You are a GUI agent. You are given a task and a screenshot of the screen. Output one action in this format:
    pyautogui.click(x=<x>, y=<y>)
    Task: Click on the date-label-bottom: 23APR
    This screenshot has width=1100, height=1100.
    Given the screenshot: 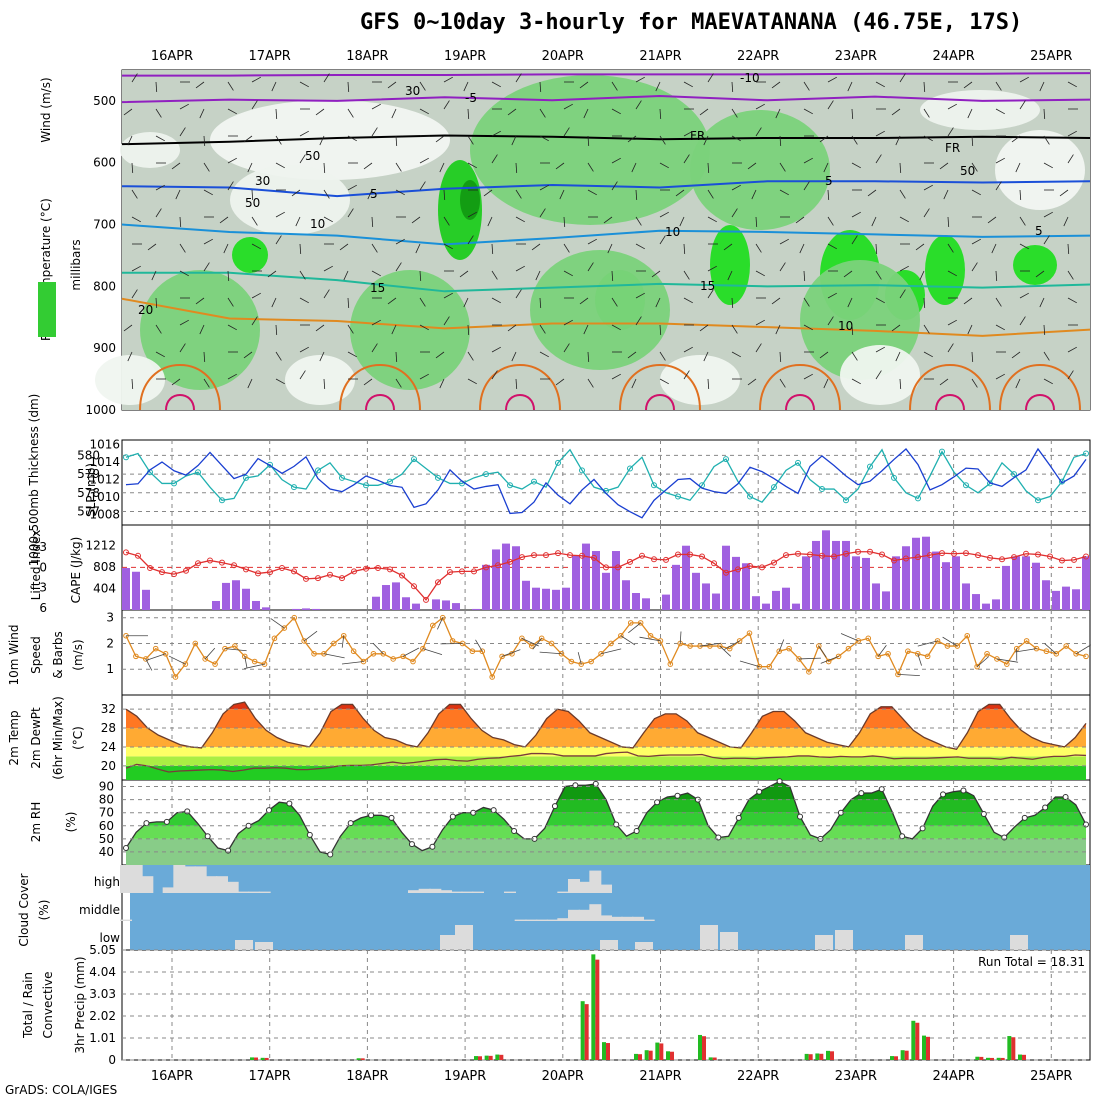 What is the action you would take?
    pyautogui.click(x=856, y=1076)
    